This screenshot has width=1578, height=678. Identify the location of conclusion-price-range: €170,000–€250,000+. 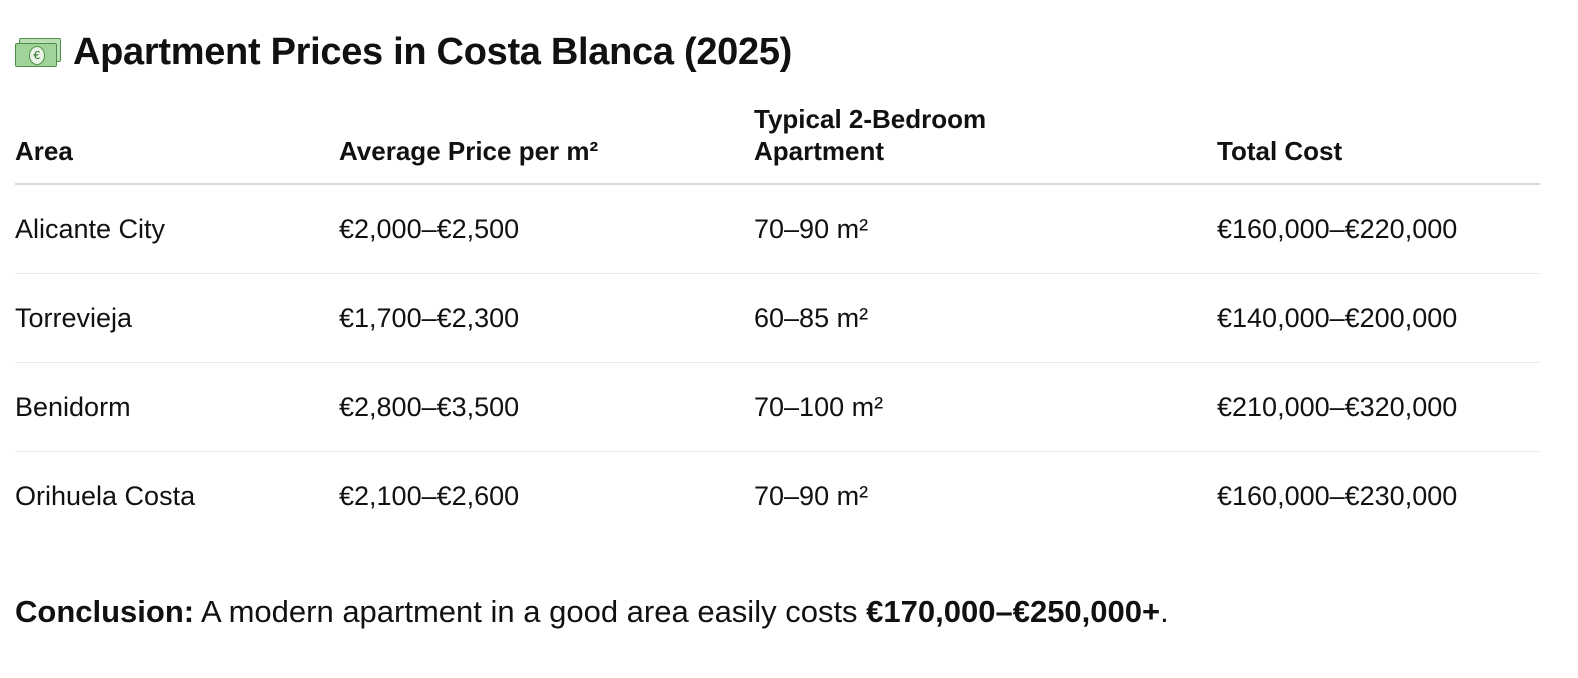
(1013, 611).